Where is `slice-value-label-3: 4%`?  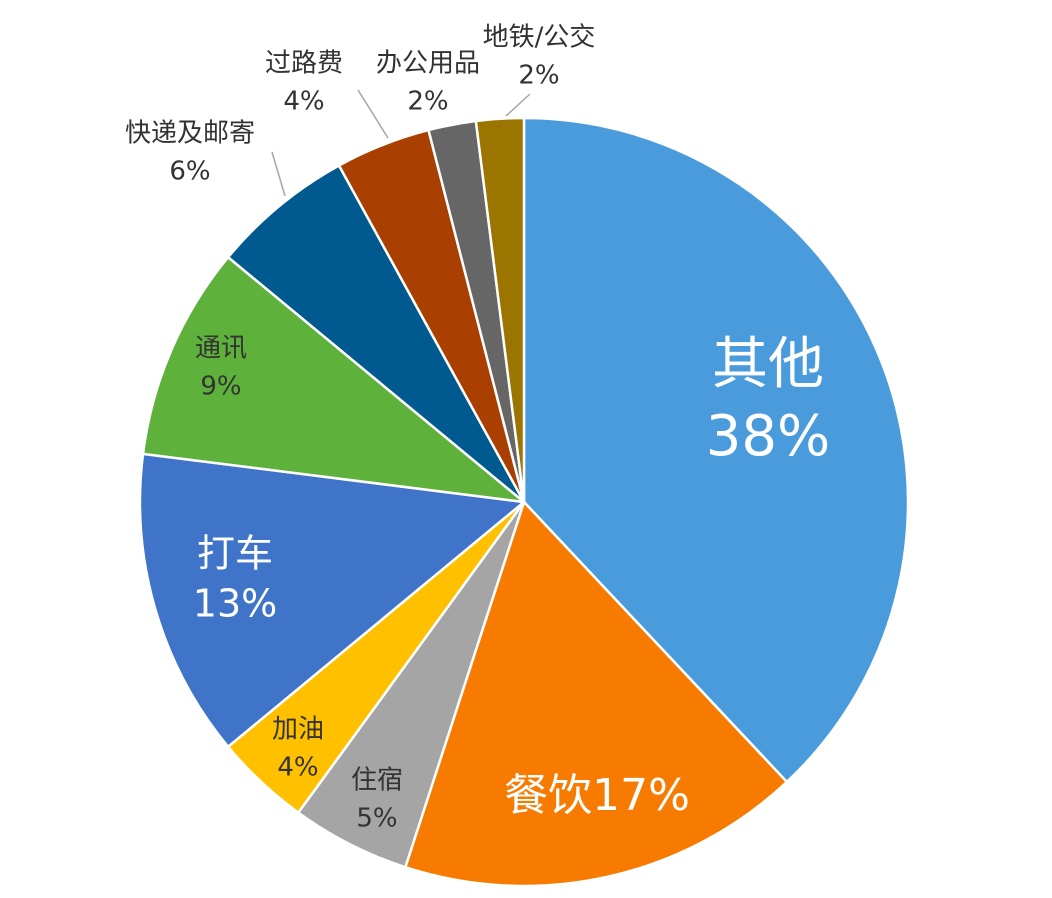
slice-value-label-3: 4% is located at coordinates (297, 768).